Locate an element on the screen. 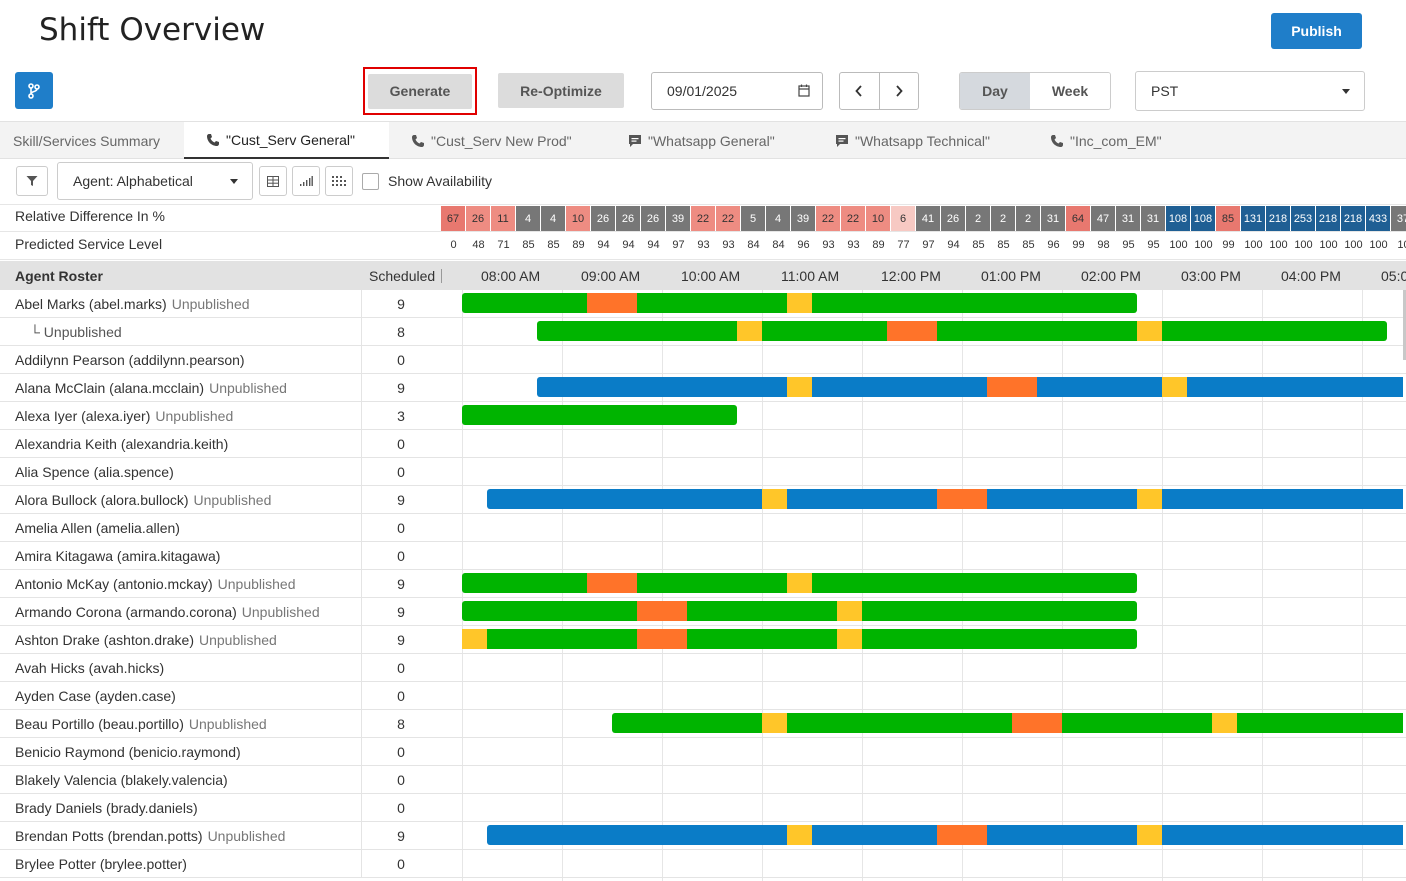 This screenshot has height=881, width=1406. agent-row: Avah Hicks (avah.hicks) 0 is located at coordinates (703, 668).